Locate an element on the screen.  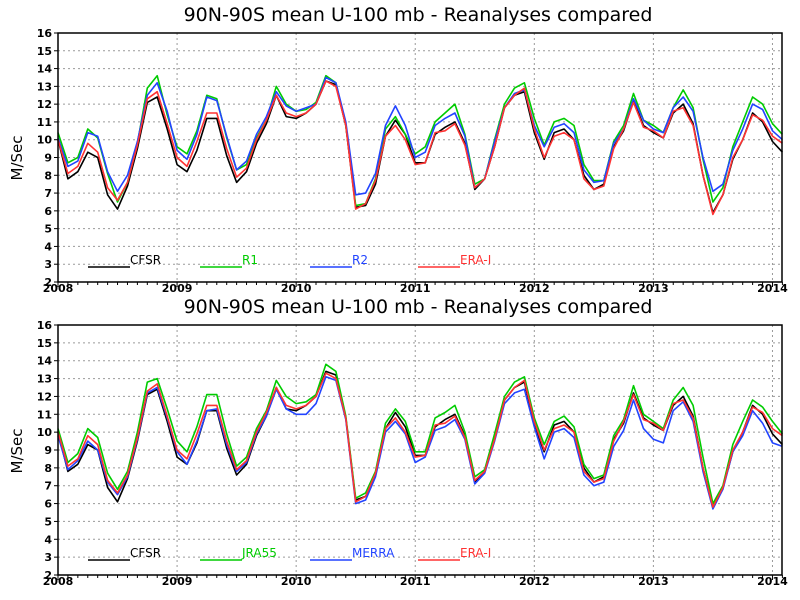
legend-label: R2 is located at coordinates (360, 260).